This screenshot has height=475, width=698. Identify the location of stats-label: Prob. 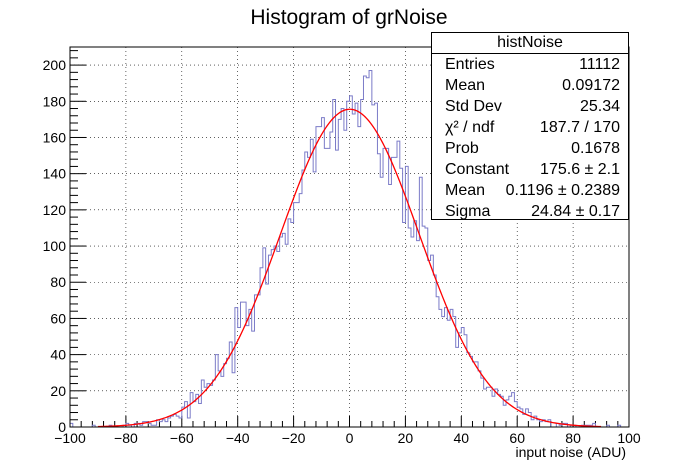
(462, 148).